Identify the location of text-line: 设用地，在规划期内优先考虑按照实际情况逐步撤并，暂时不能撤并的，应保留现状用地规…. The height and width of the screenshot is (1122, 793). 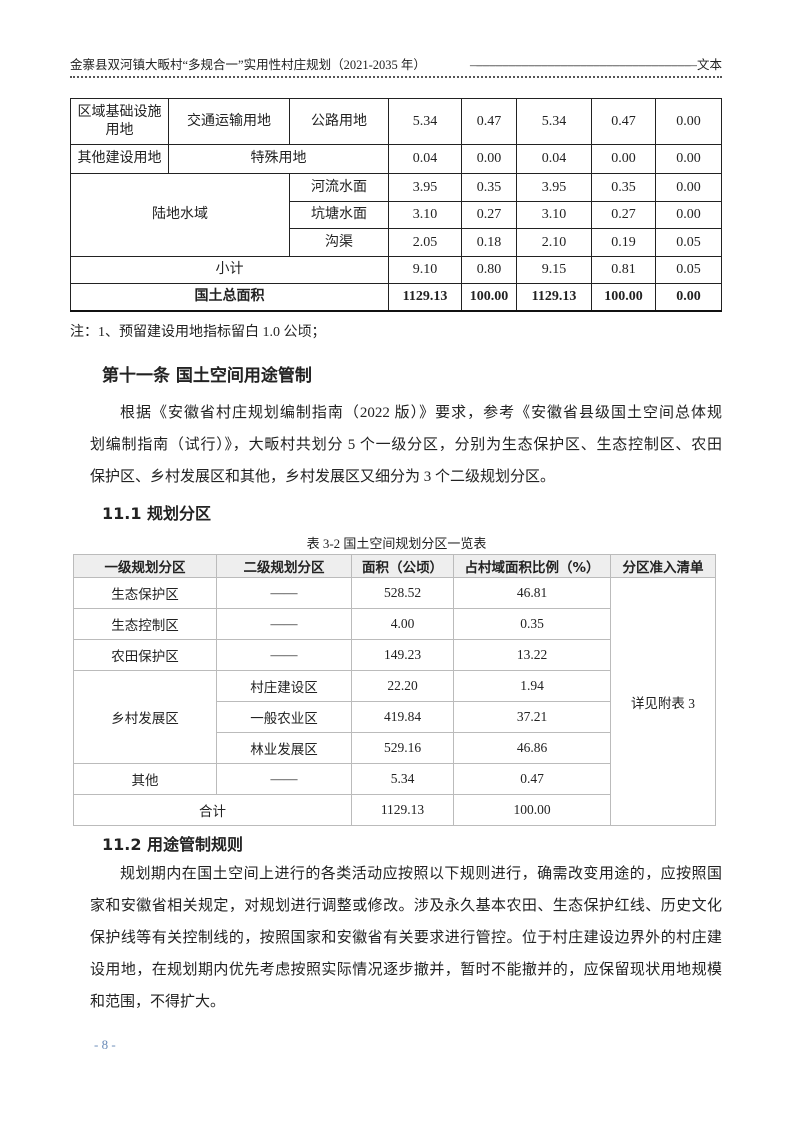
(406, 970).